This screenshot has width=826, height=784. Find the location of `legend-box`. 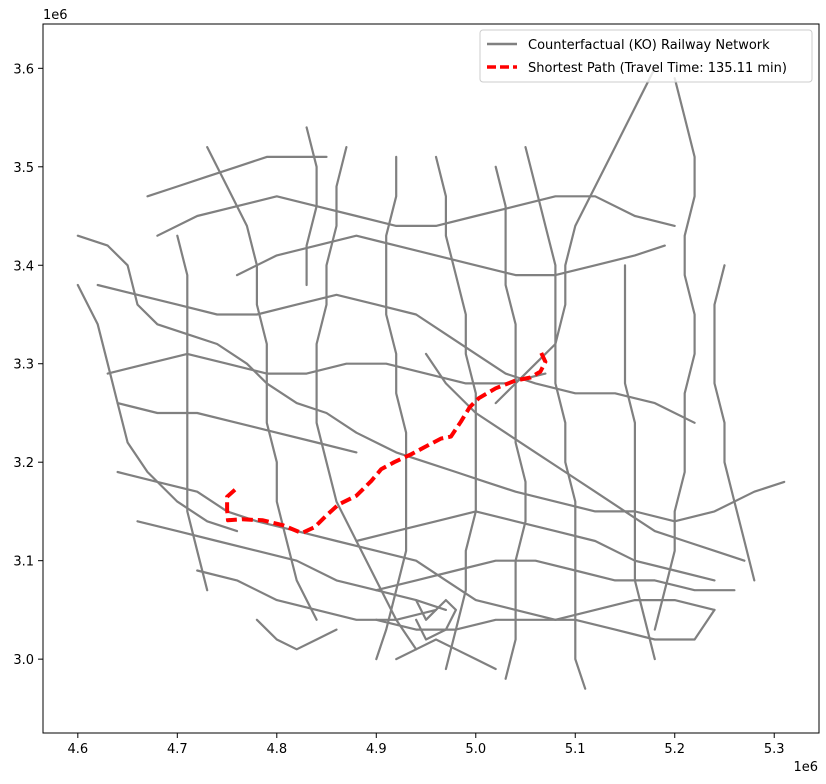

legend-box is located at coordinates (646, 56).